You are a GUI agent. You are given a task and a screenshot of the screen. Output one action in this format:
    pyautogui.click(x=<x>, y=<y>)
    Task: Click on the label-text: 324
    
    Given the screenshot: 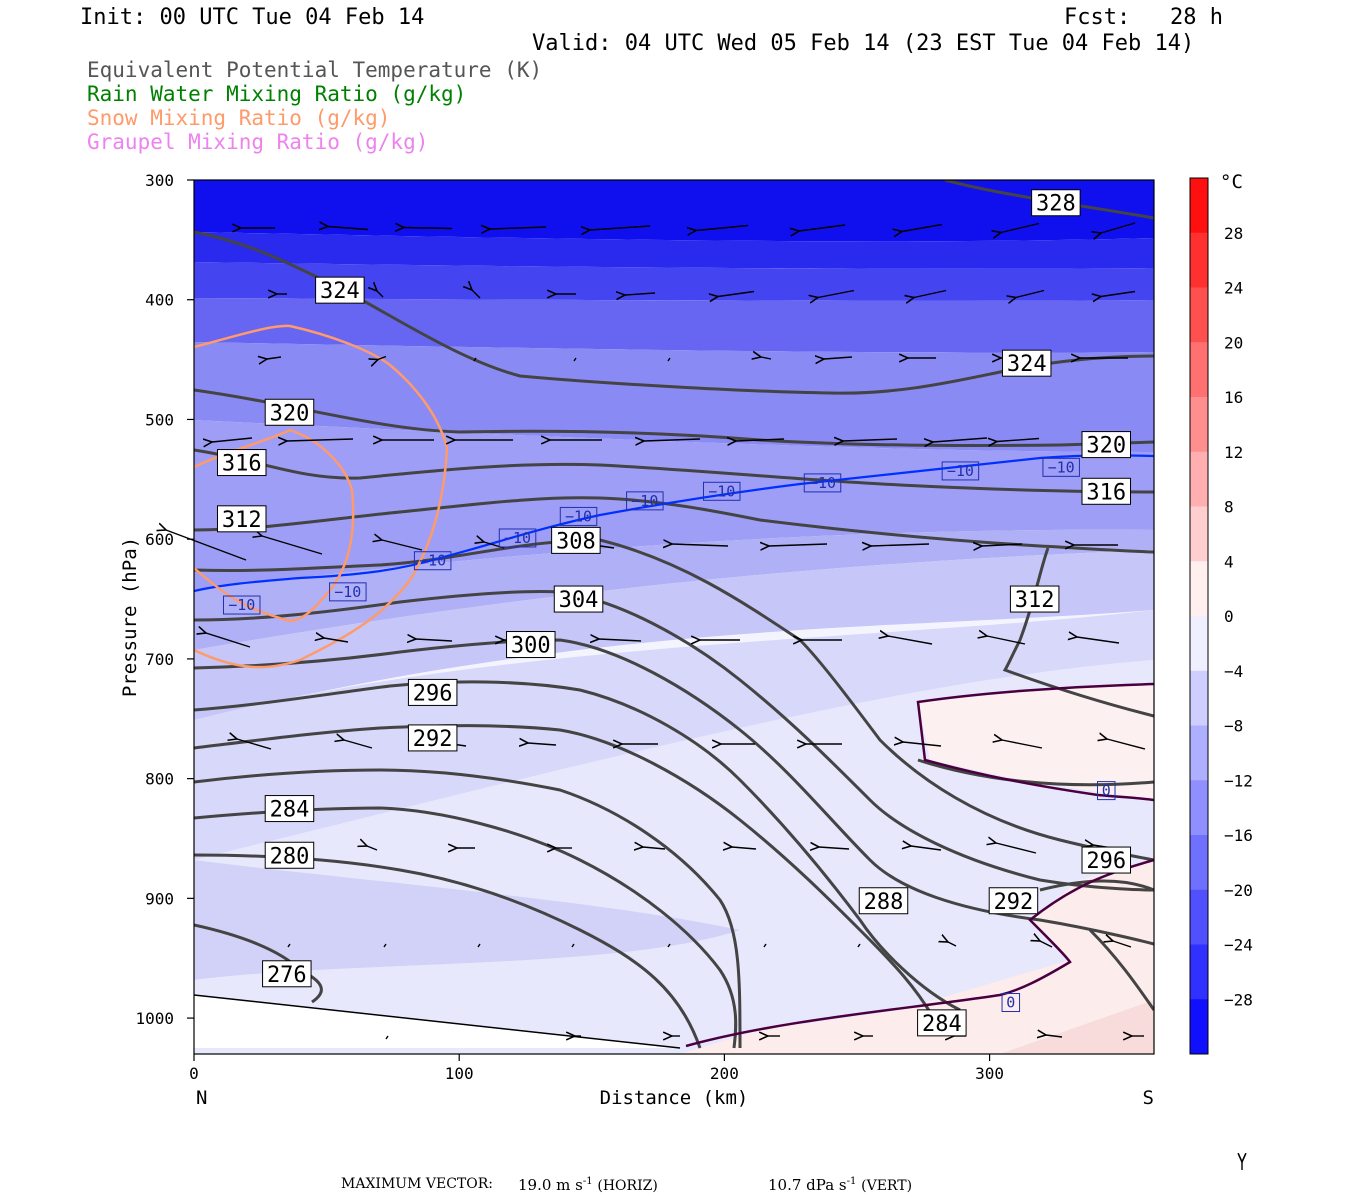 What is the action you would take?
    pyautogui.click(x=340, y=291)
    